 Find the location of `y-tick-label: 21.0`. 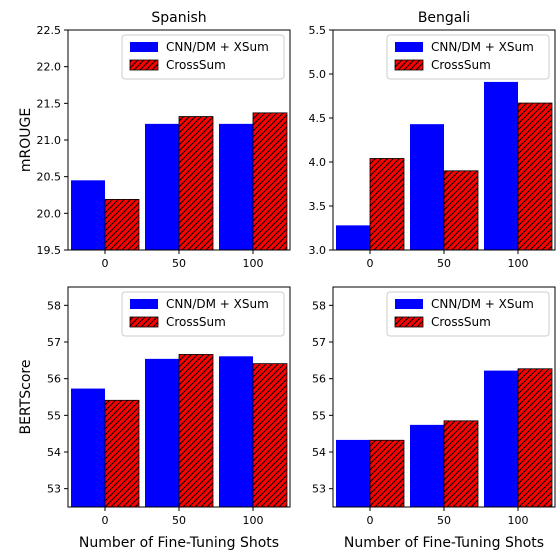

y-tick-label: 21.0 is located at coordinates (49, 140).